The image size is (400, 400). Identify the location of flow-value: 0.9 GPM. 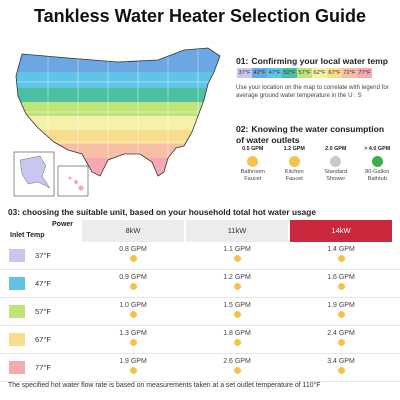
(133, 277).